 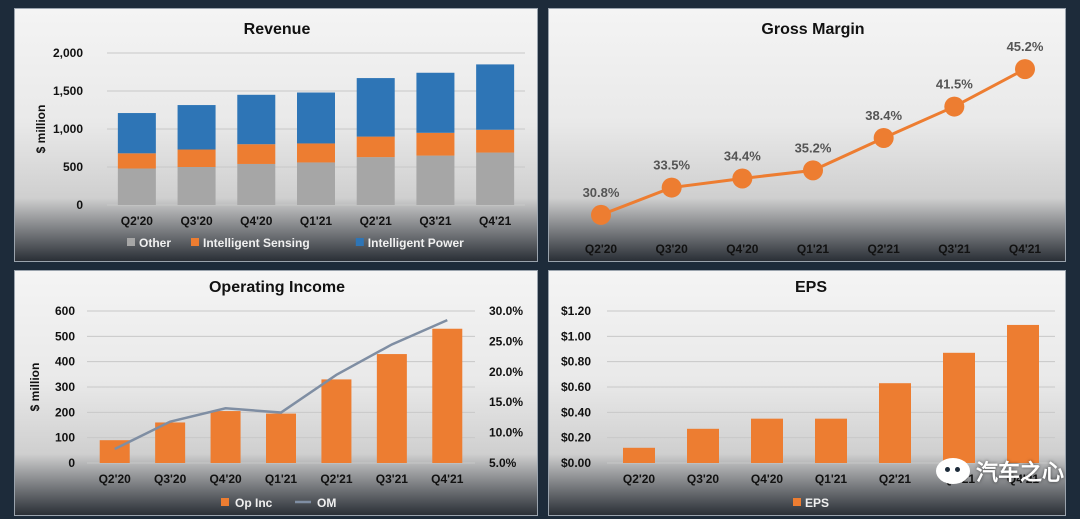 I want to click on y-tick-label: 500, so click(x=73, y=167).